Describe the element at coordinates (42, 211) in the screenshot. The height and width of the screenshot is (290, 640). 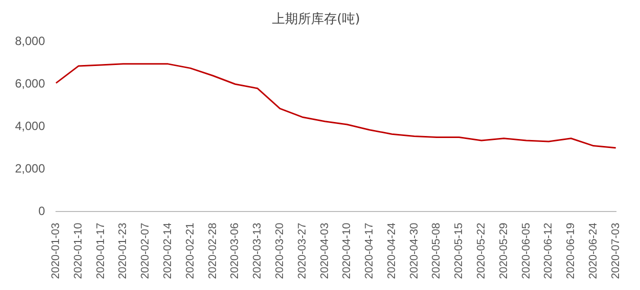
I see `y-tick-label: 0` at that location.